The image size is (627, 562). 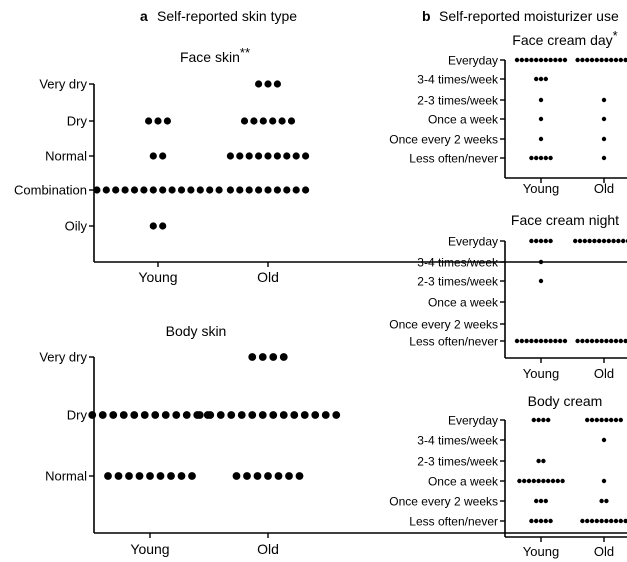 What do you see at coordinates (604, 551) in the screenshot?
I see `x-tick-label-old: Old` at bounding box center [604, 551].